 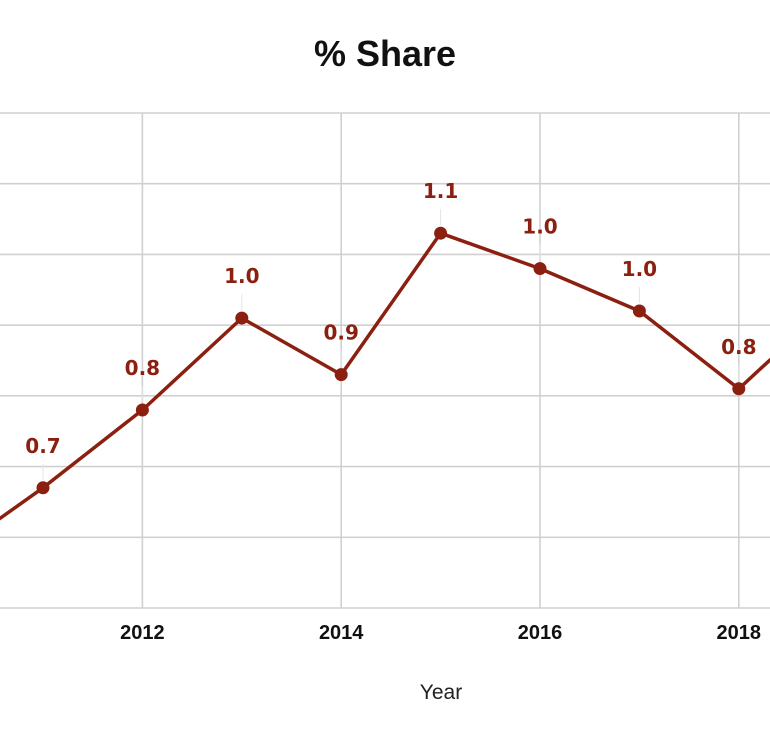 What do you see at coordinates (440, 191) in the screenshot?
I see `data-label: 1.1` at bounding box center [440, 191].